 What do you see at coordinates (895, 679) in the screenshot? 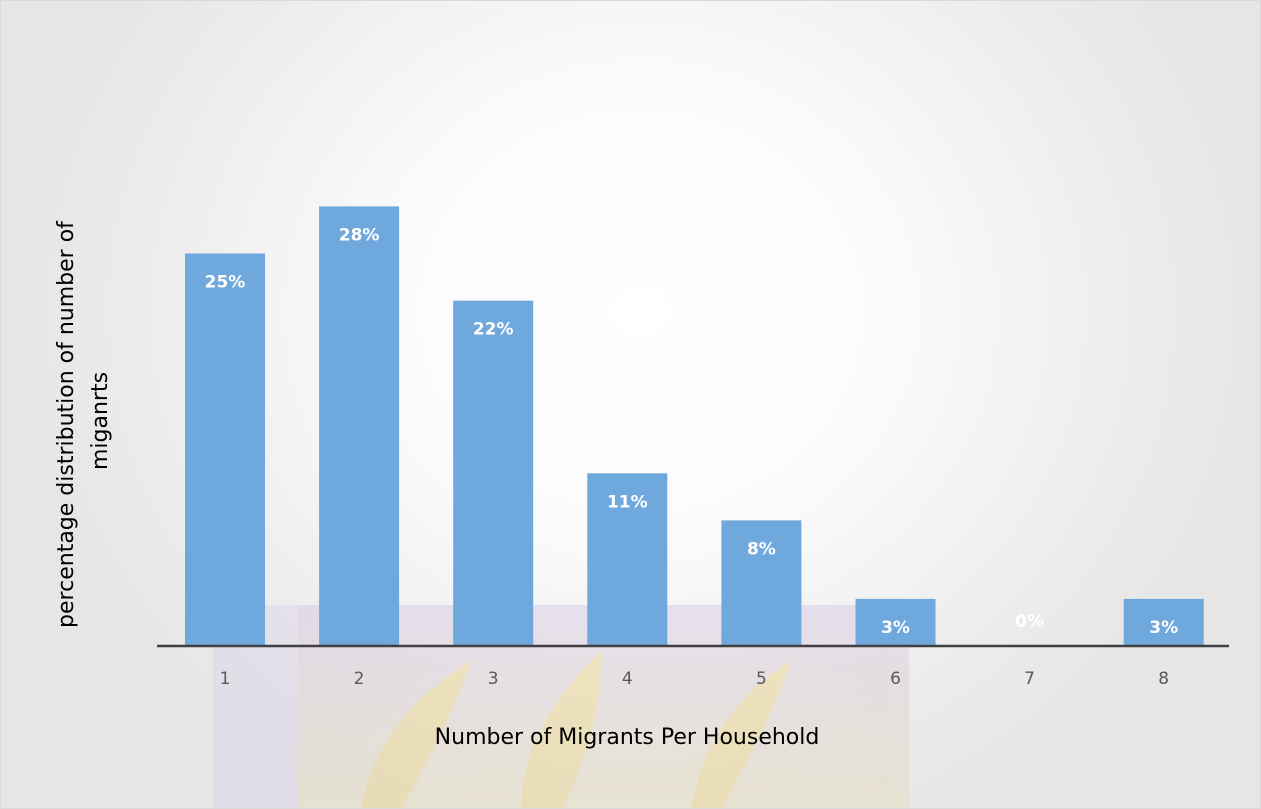
I see `x-tick-label-6: 6` at bounding box center [895, 679].